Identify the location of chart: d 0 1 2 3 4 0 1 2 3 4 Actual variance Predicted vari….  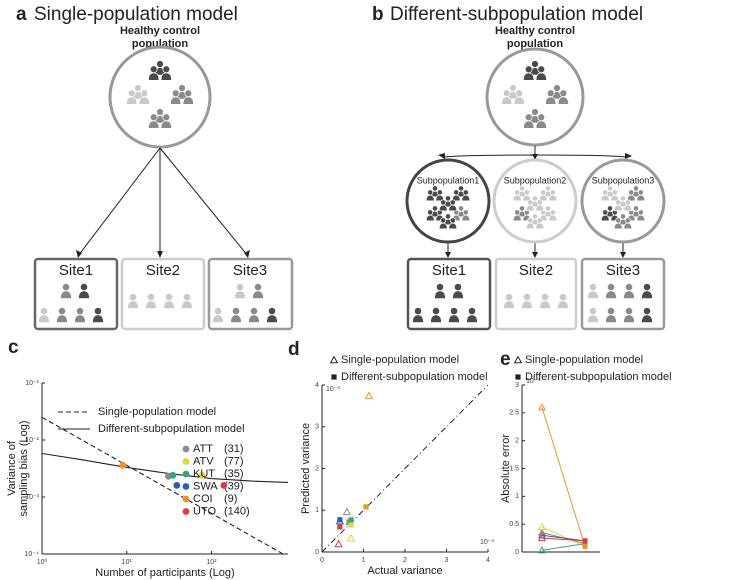
(391, 458).